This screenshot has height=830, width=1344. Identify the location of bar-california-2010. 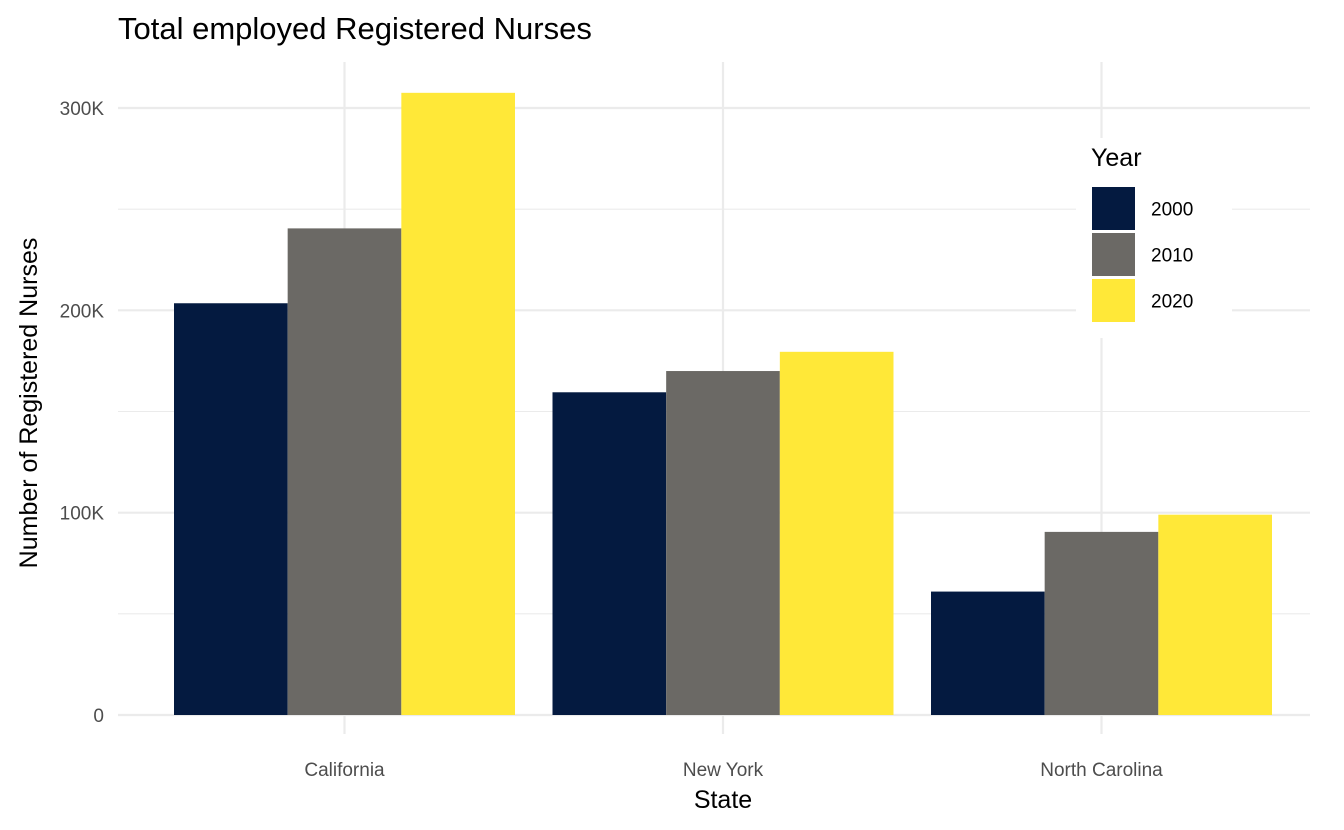
(344, 471).